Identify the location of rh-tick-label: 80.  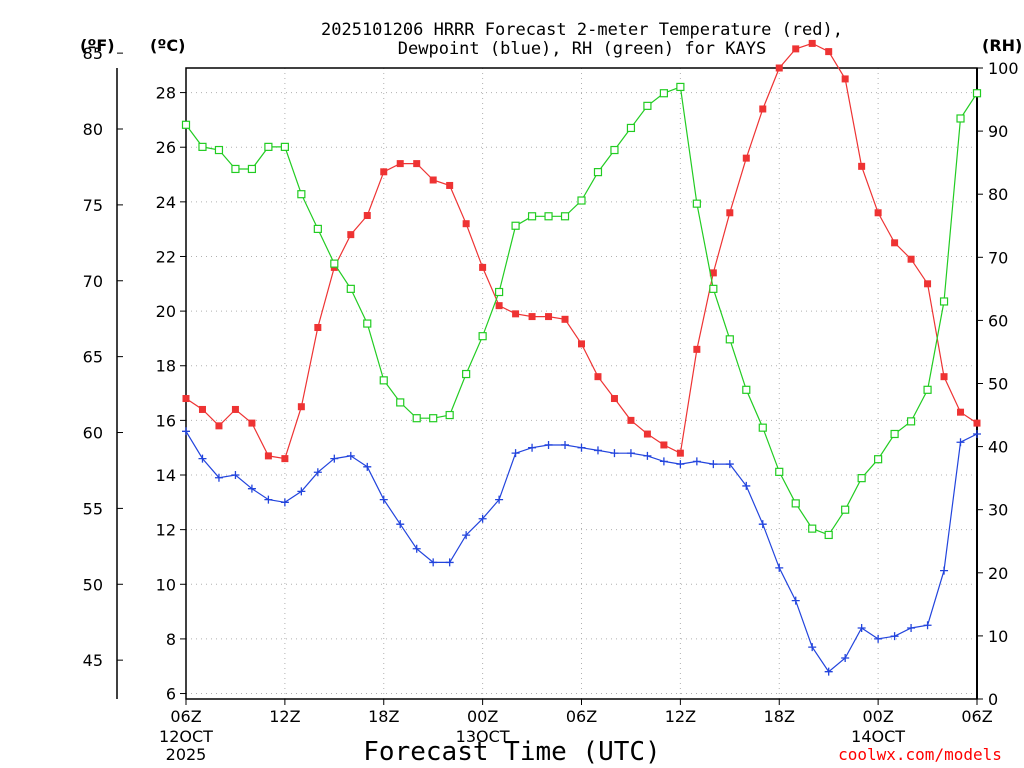
(998, 194).